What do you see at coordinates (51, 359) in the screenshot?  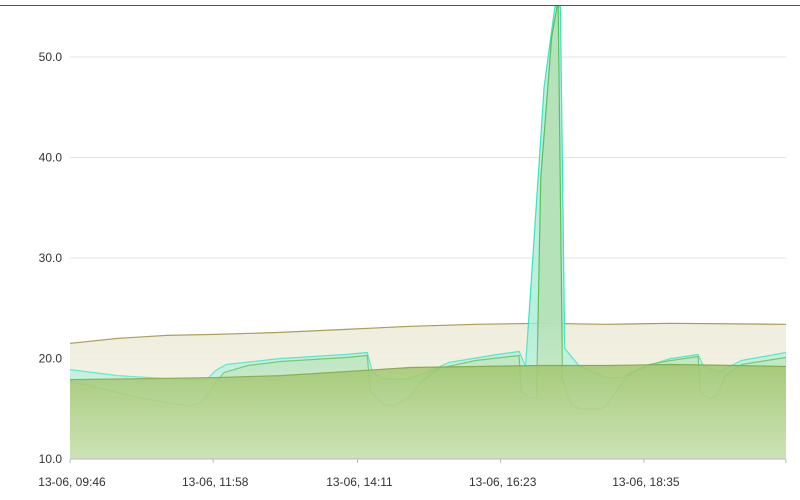 I see `y-tick-label: 20.0` at bounding box center [51, 359].